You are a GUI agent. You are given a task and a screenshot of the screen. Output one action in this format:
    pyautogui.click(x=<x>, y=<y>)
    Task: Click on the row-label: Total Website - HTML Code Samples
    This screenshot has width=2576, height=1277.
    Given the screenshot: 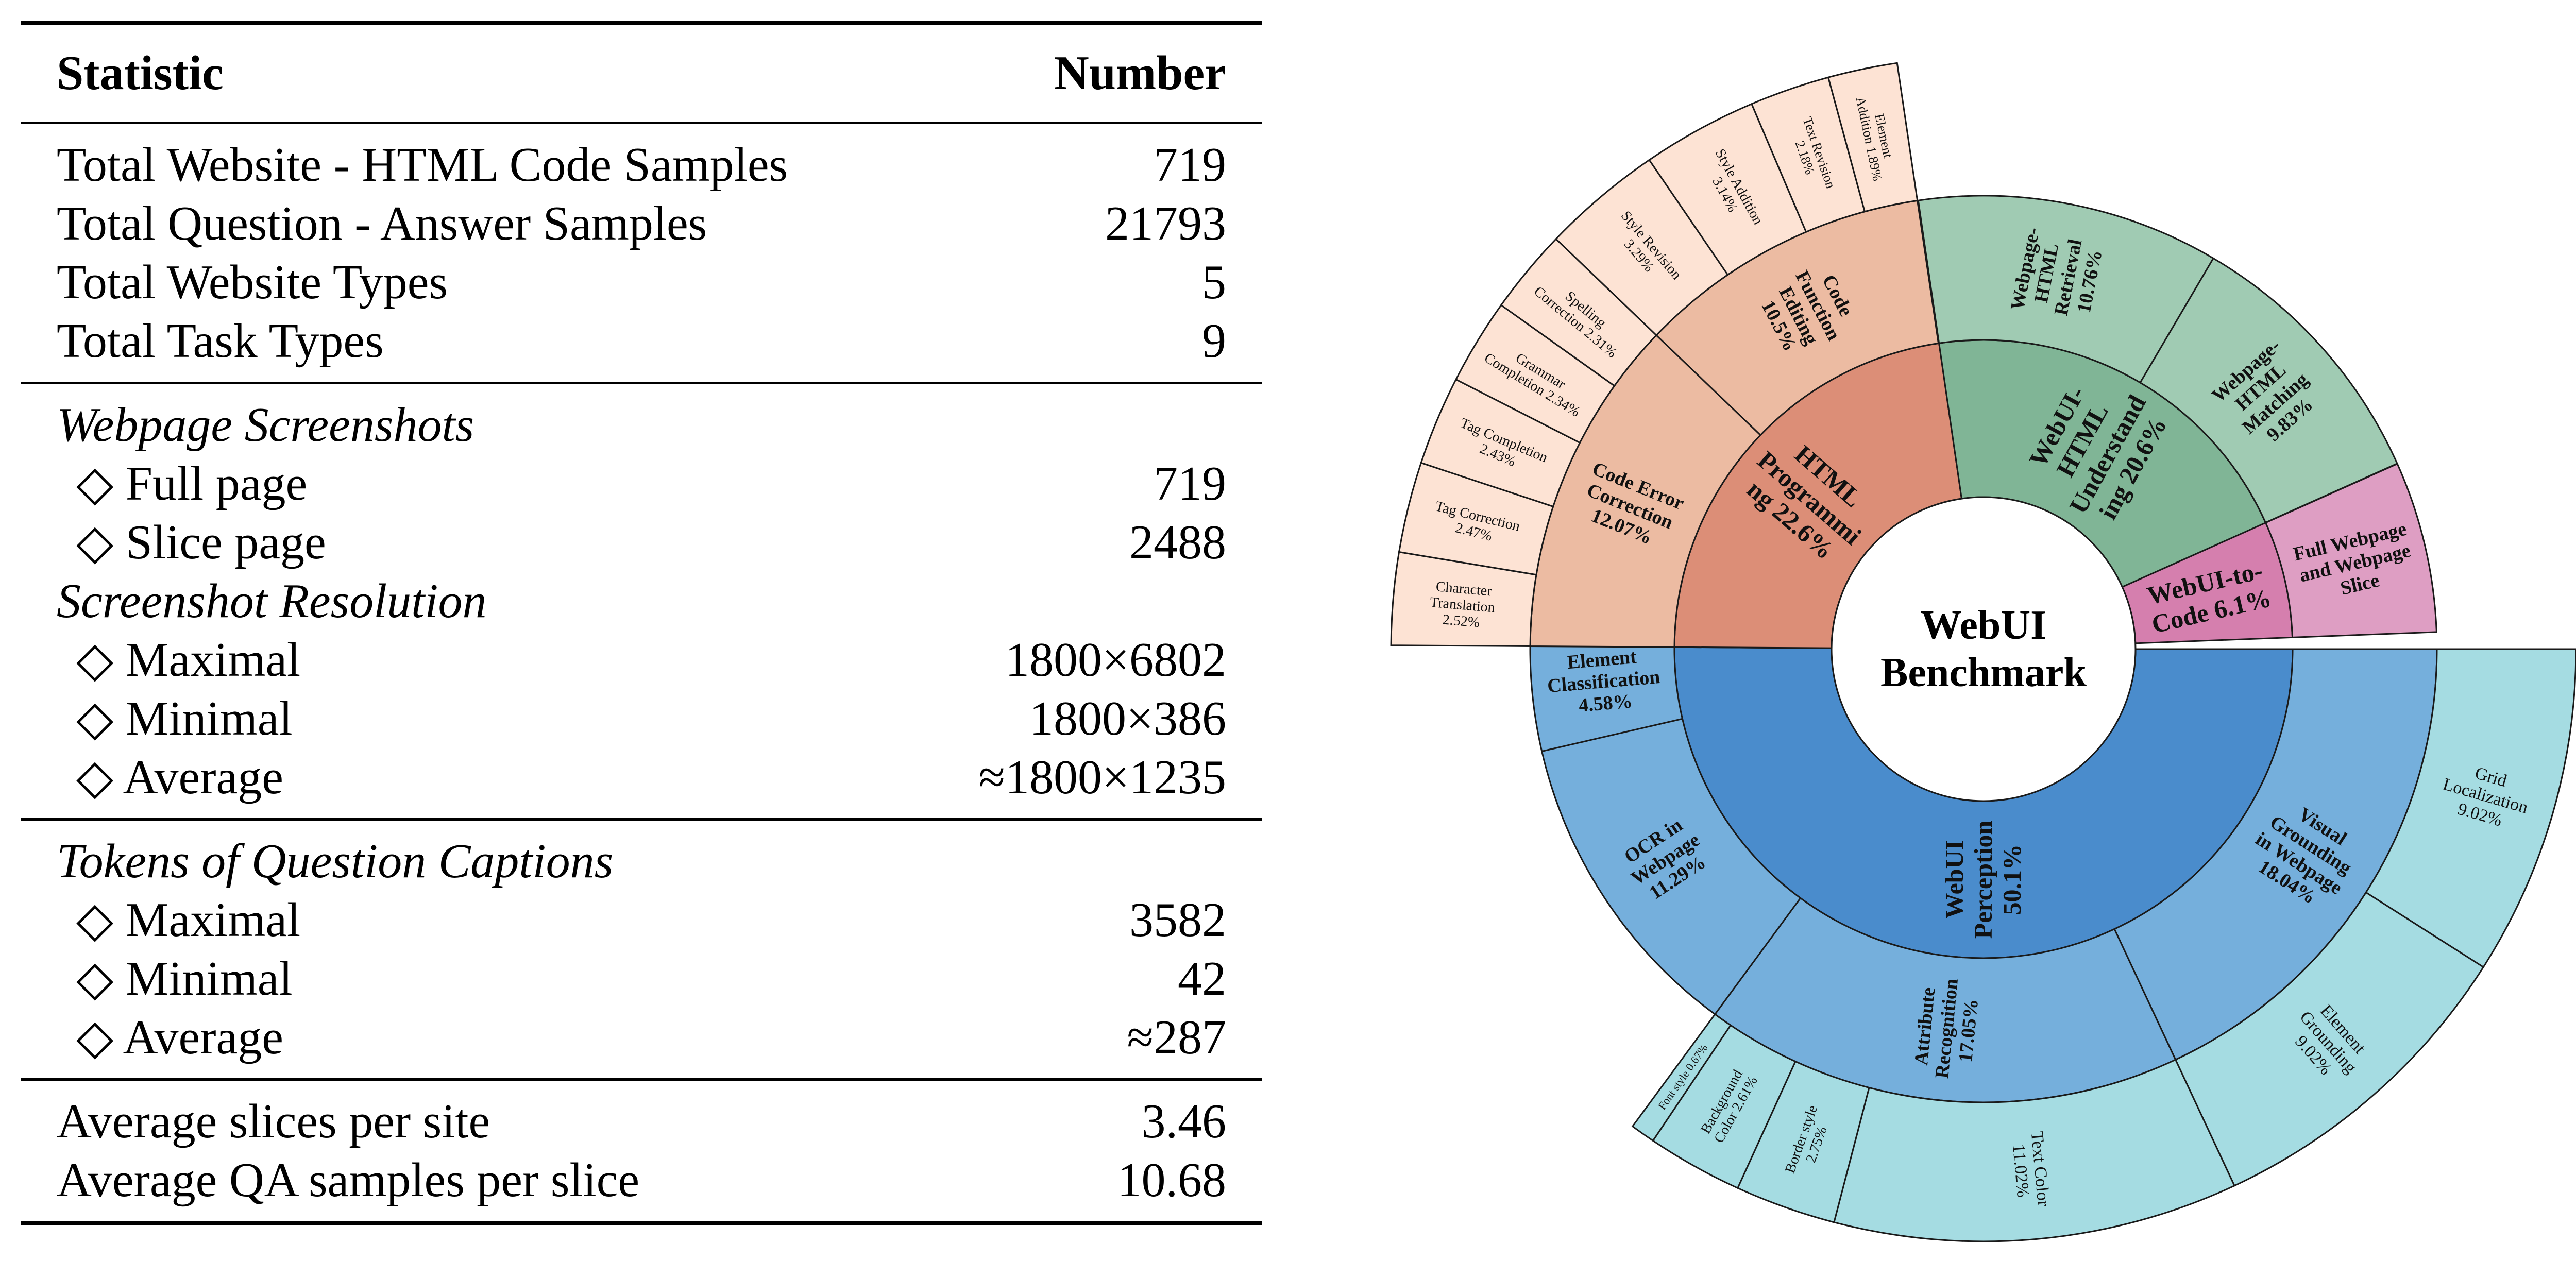 What is the action you would take?
    pyautogui.click(x=422, y=165)
    